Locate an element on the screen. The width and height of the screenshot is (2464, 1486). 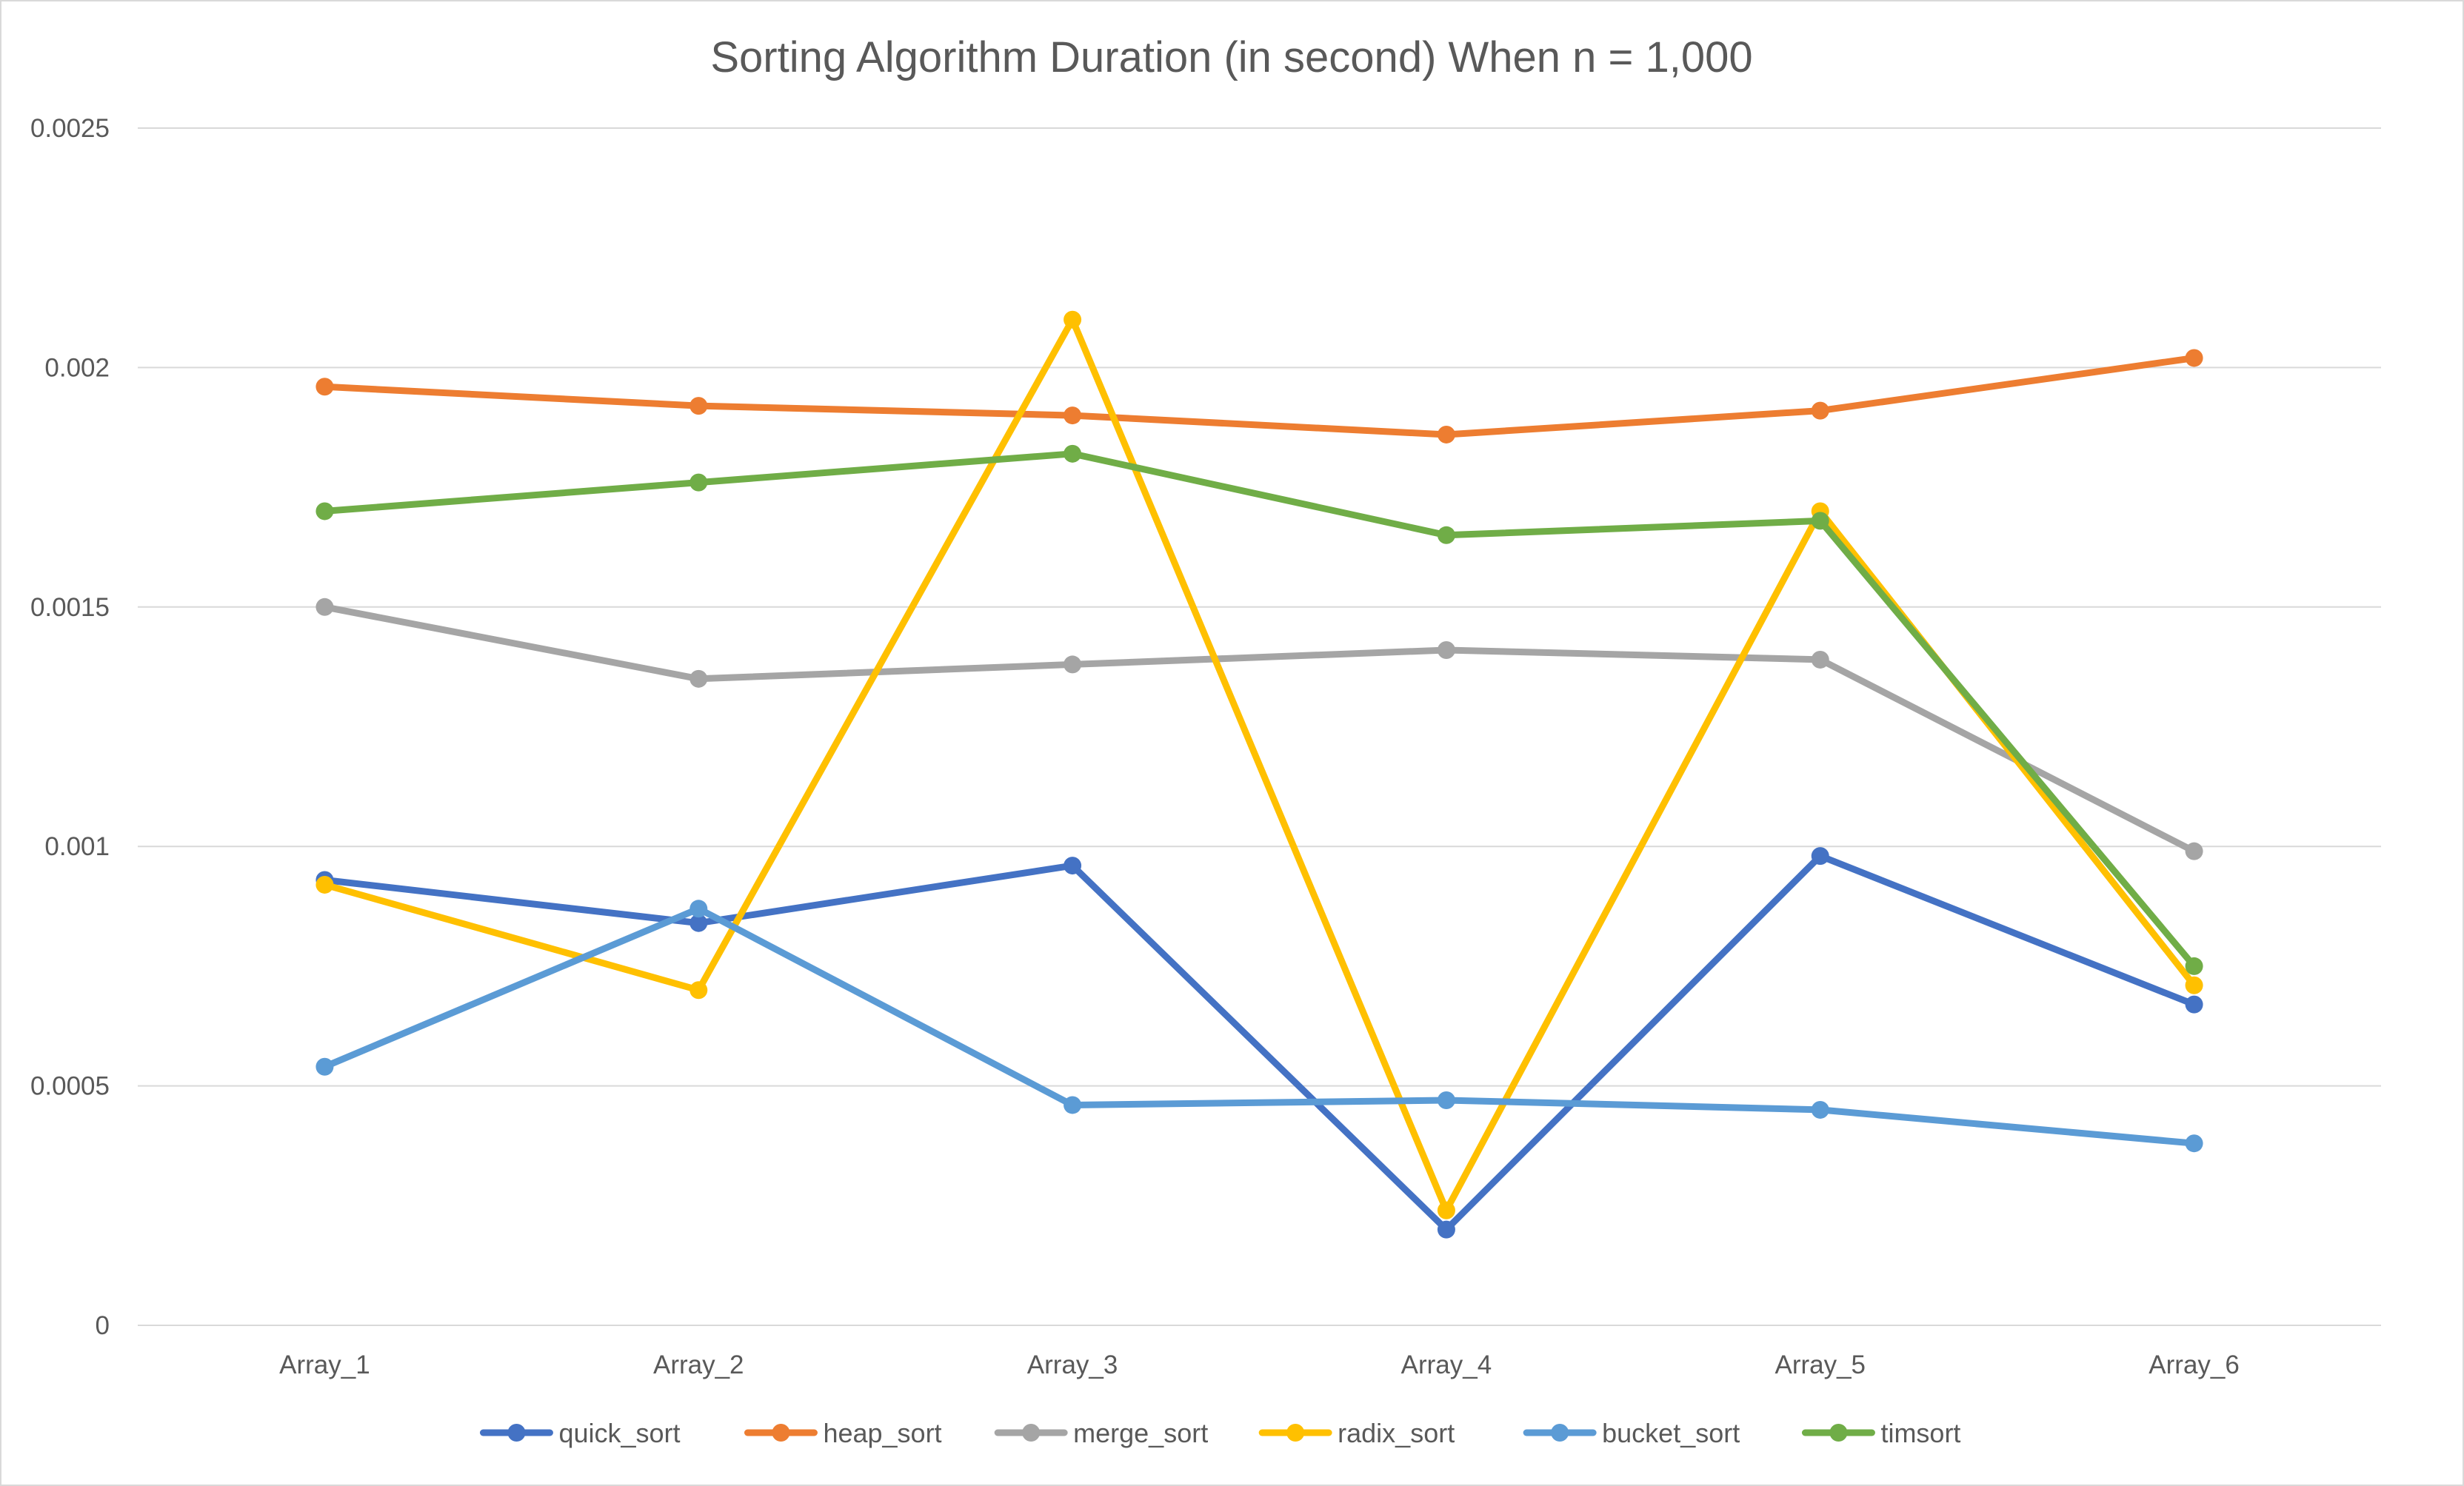
x-tick-label: Array_2 is located at coordinates (699, 1365).